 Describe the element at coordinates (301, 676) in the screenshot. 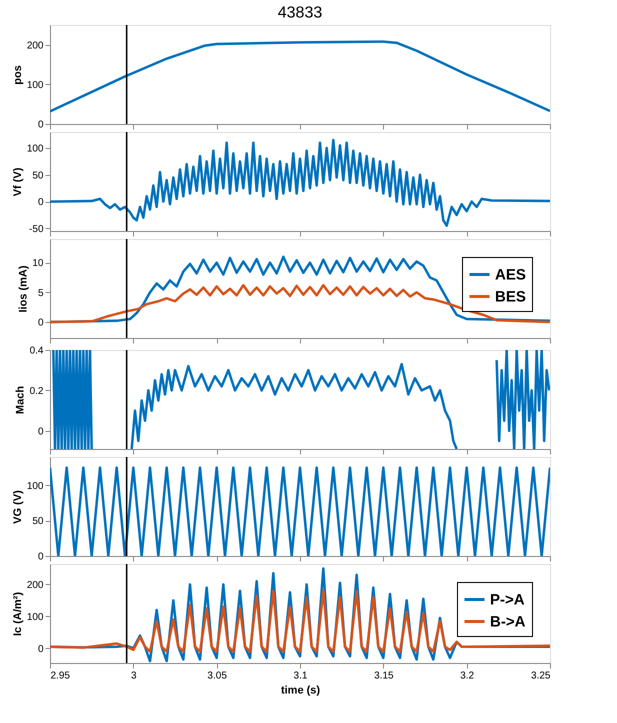

I see `x-tick-label: 3.1` at that location.